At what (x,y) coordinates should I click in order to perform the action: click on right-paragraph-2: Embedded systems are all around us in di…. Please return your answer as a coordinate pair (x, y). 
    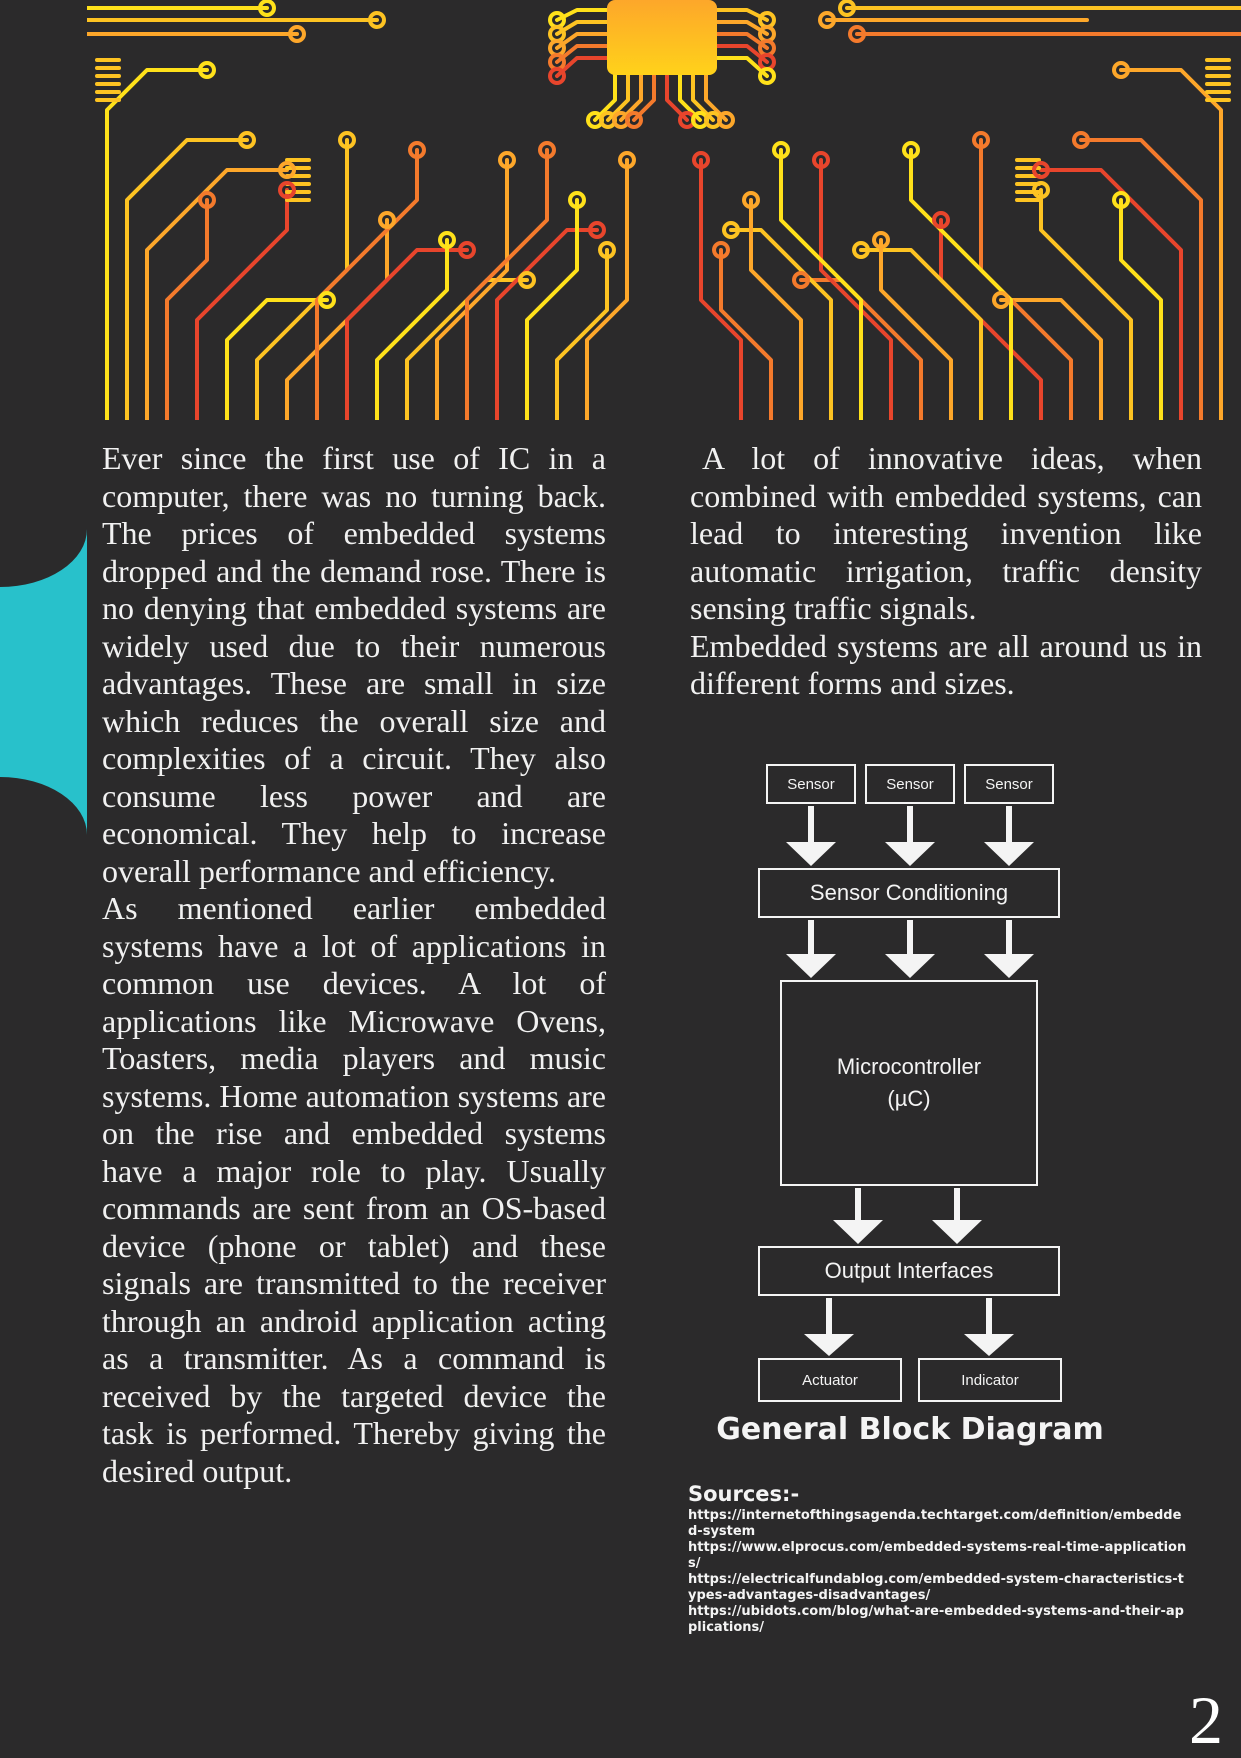
    Looking at the image, I should click on (946, 664).